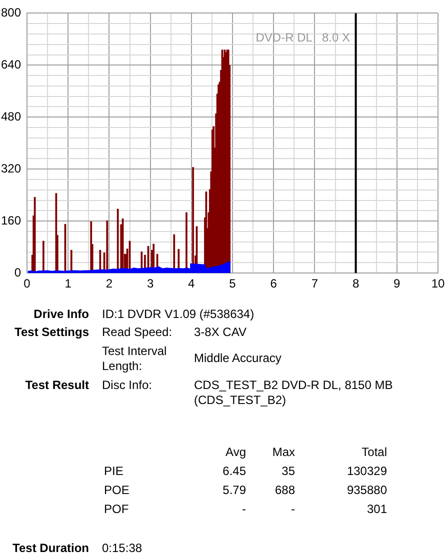  I want to click on text: PIE, so click(114, 471).